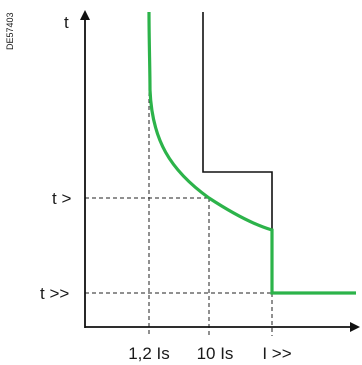 Image resolution: width=362 pixels, height=365 pixels. What do you see at coordinates (215, 353) in the screenshot?
I see `x-label-10-is: 10 Is` at bounding box center [215, 353].